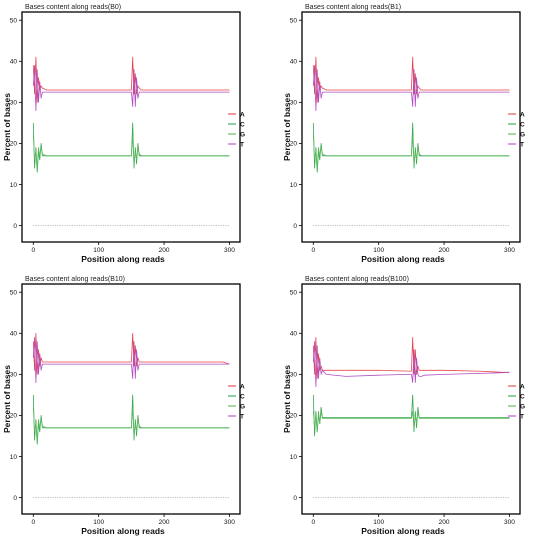  I want to click on chart-title: Bases content along reads(B0), so click(73, 7).